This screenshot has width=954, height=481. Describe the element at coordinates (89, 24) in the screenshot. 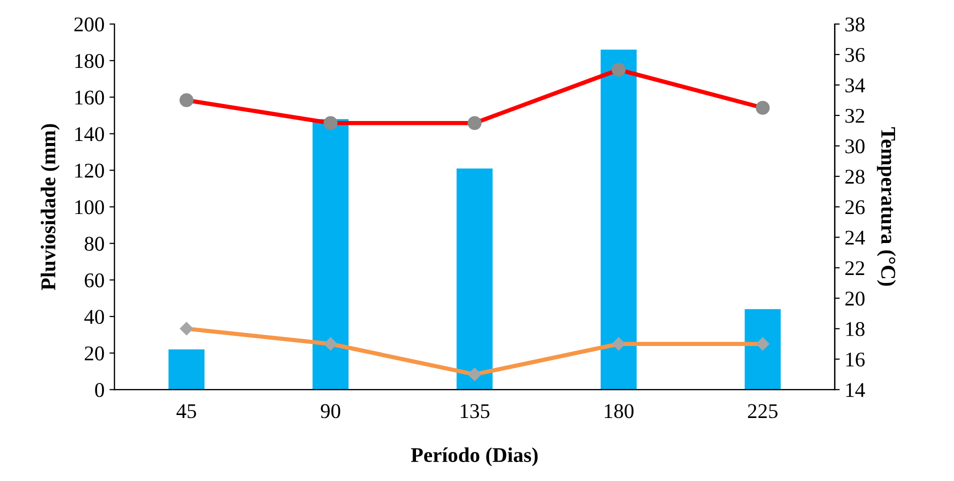

I see `y-tick-label: 200` at that location.